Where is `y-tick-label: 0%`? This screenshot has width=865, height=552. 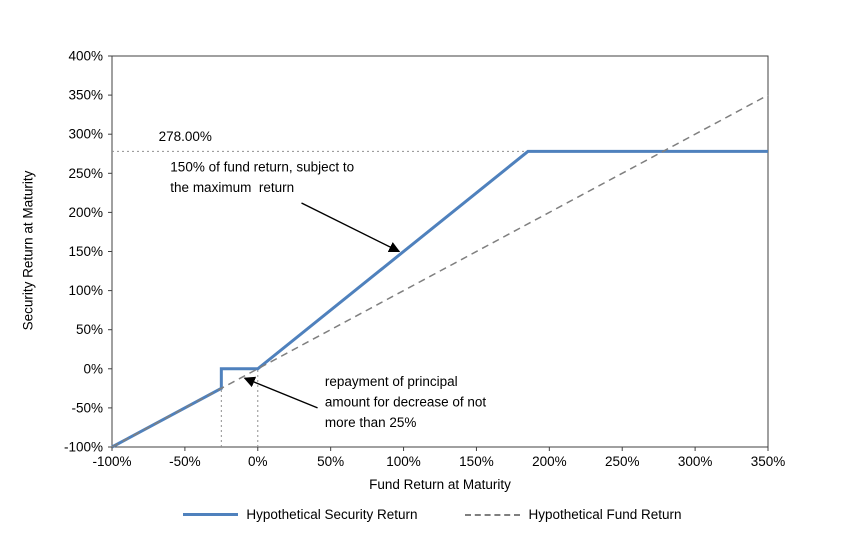
y-tick-label: 0% is located at coordinates (93, 368).